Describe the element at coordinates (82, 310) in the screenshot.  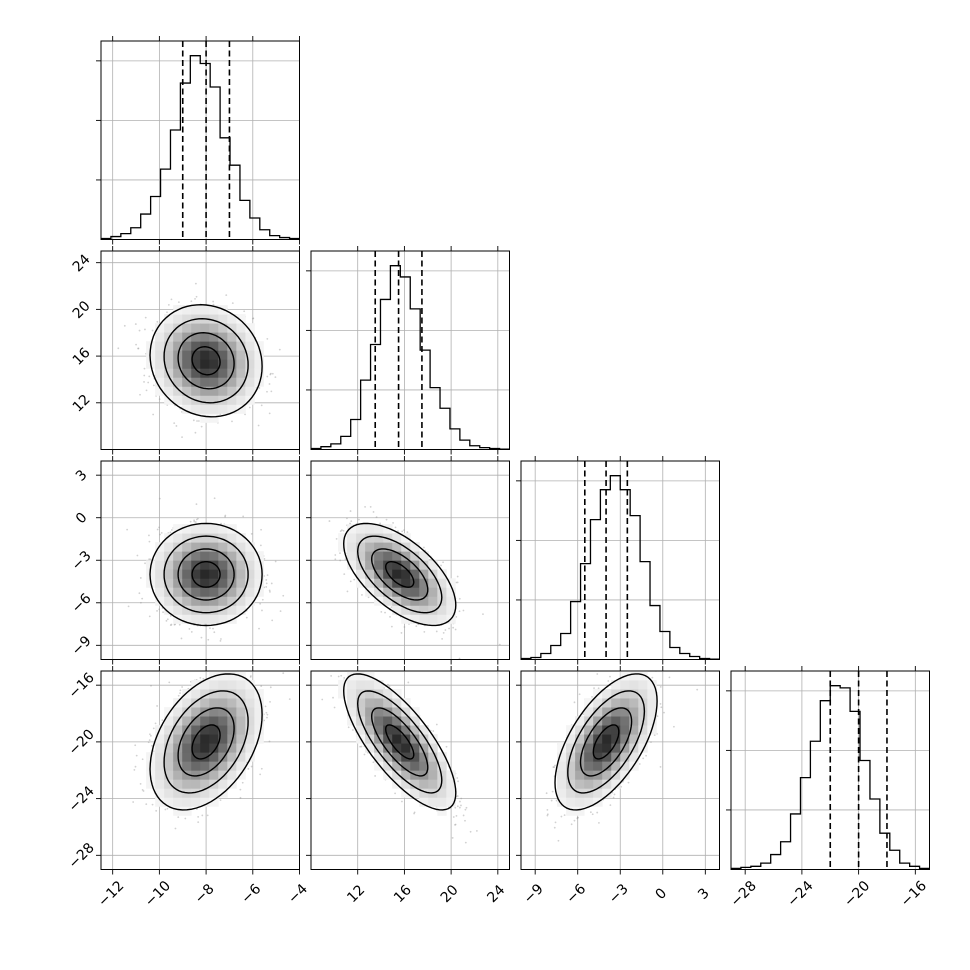
I see `y-tick-label: 20` at that location.